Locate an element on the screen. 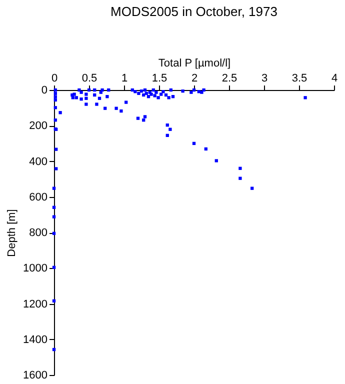  x-tick-label: 0.5 is located at coordinates (90, 78).